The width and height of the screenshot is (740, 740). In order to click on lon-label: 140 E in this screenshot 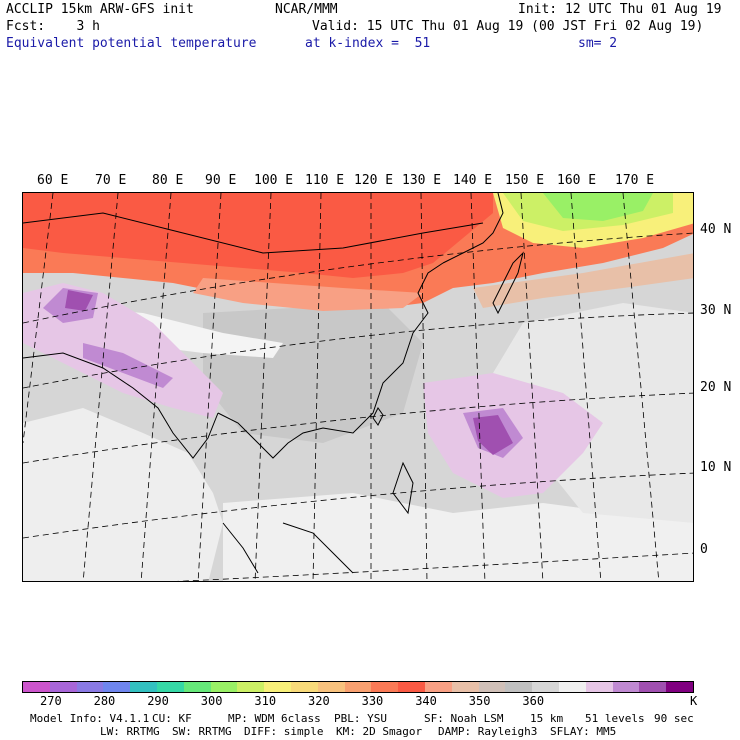, I will do `click(473, 180)`.